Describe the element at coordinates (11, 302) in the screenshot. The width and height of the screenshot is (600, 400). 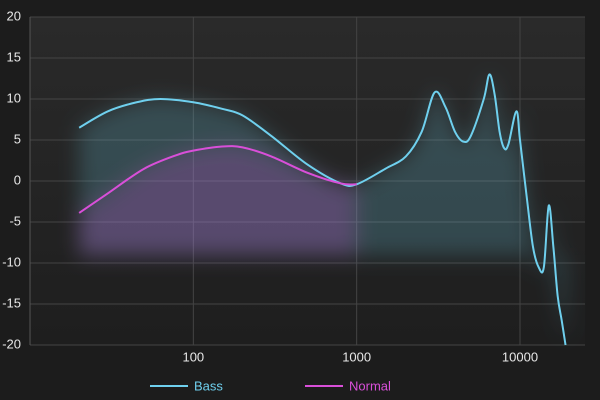
I see `y-tick-label: -15` at that location.